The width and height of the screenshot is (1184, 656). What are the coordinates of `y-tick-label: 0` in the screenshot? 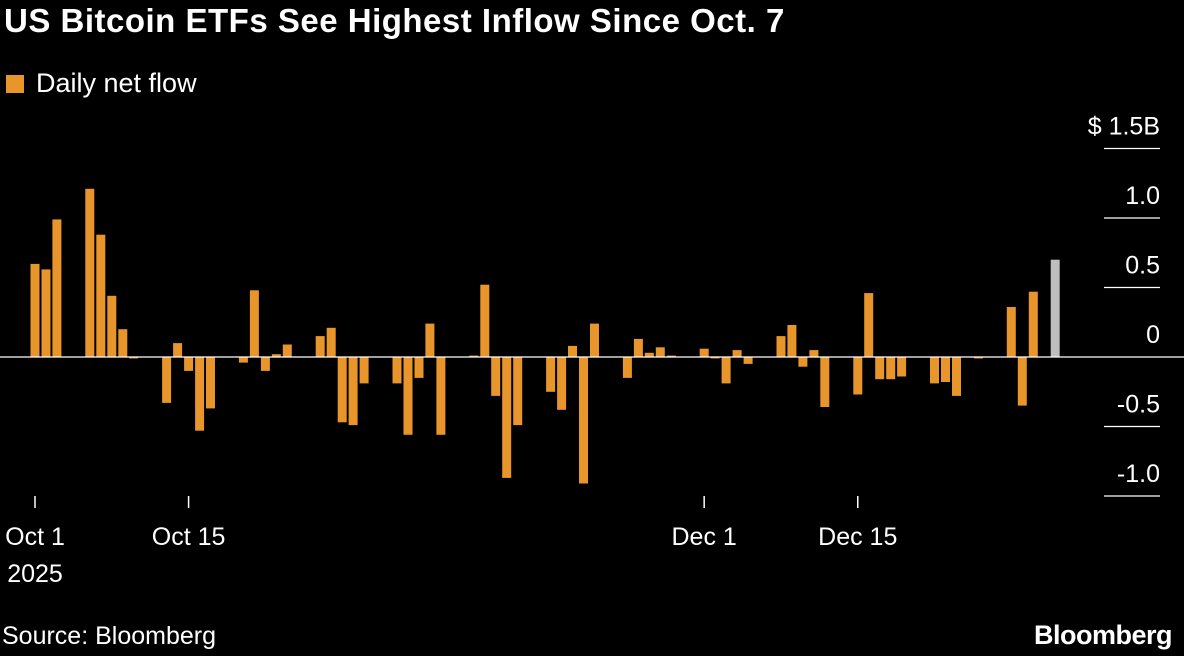 It's located at (1153, 335).